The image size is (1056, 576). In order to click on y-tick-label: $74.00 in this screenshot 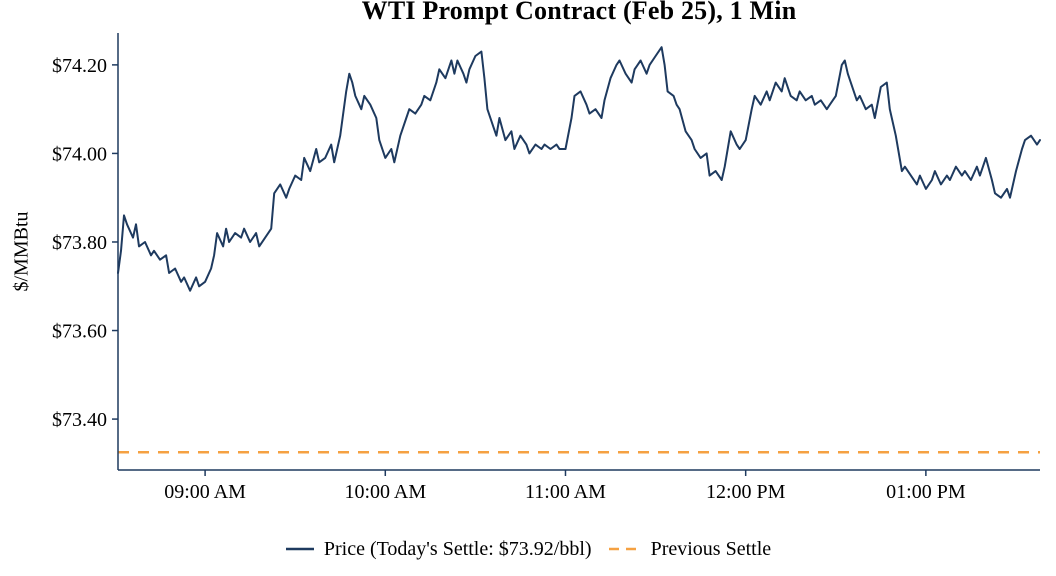, I will do `click(79, 154)`.